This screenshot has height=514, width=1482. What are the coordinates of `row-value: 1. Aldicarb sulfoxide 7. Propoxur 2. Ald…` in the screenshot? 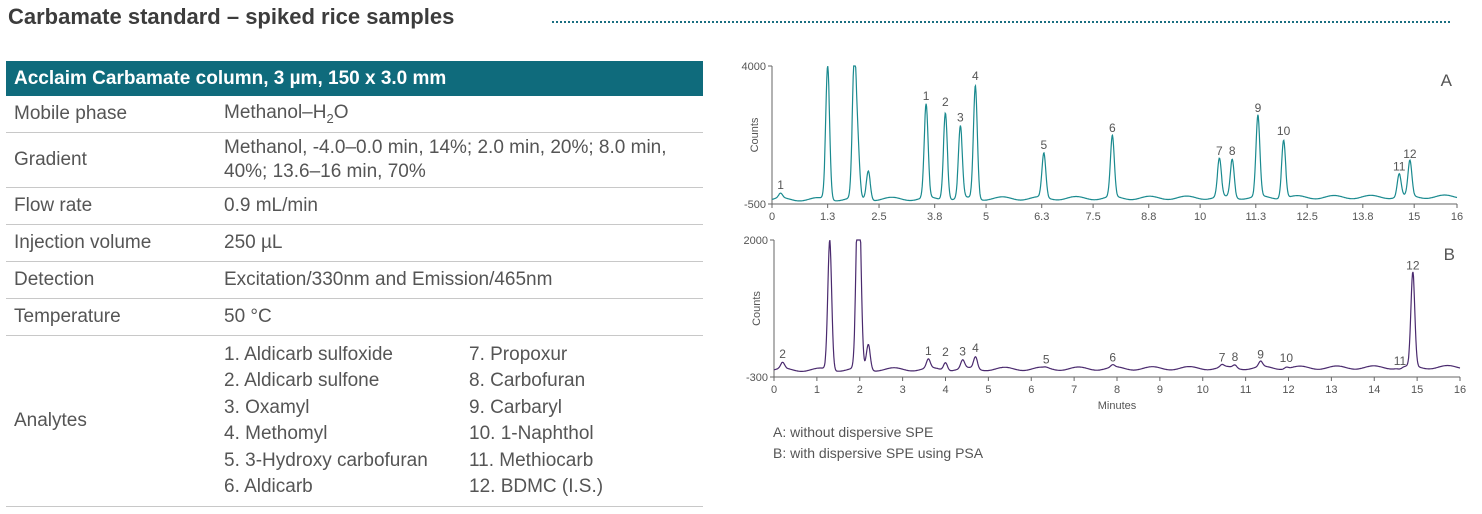 It's located at (459, 421).